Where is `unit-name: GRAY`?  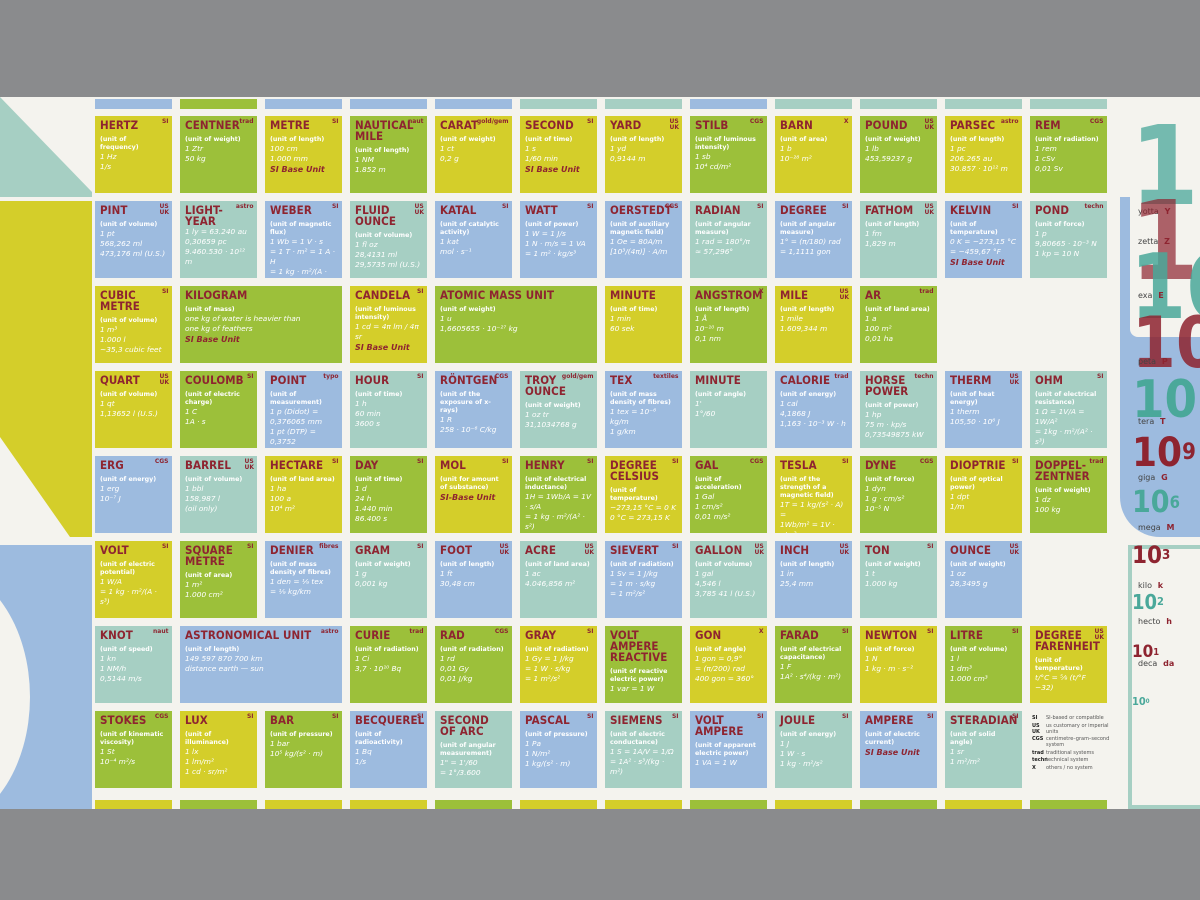
unit-name: GRAY is located at coordinates (541, 635).